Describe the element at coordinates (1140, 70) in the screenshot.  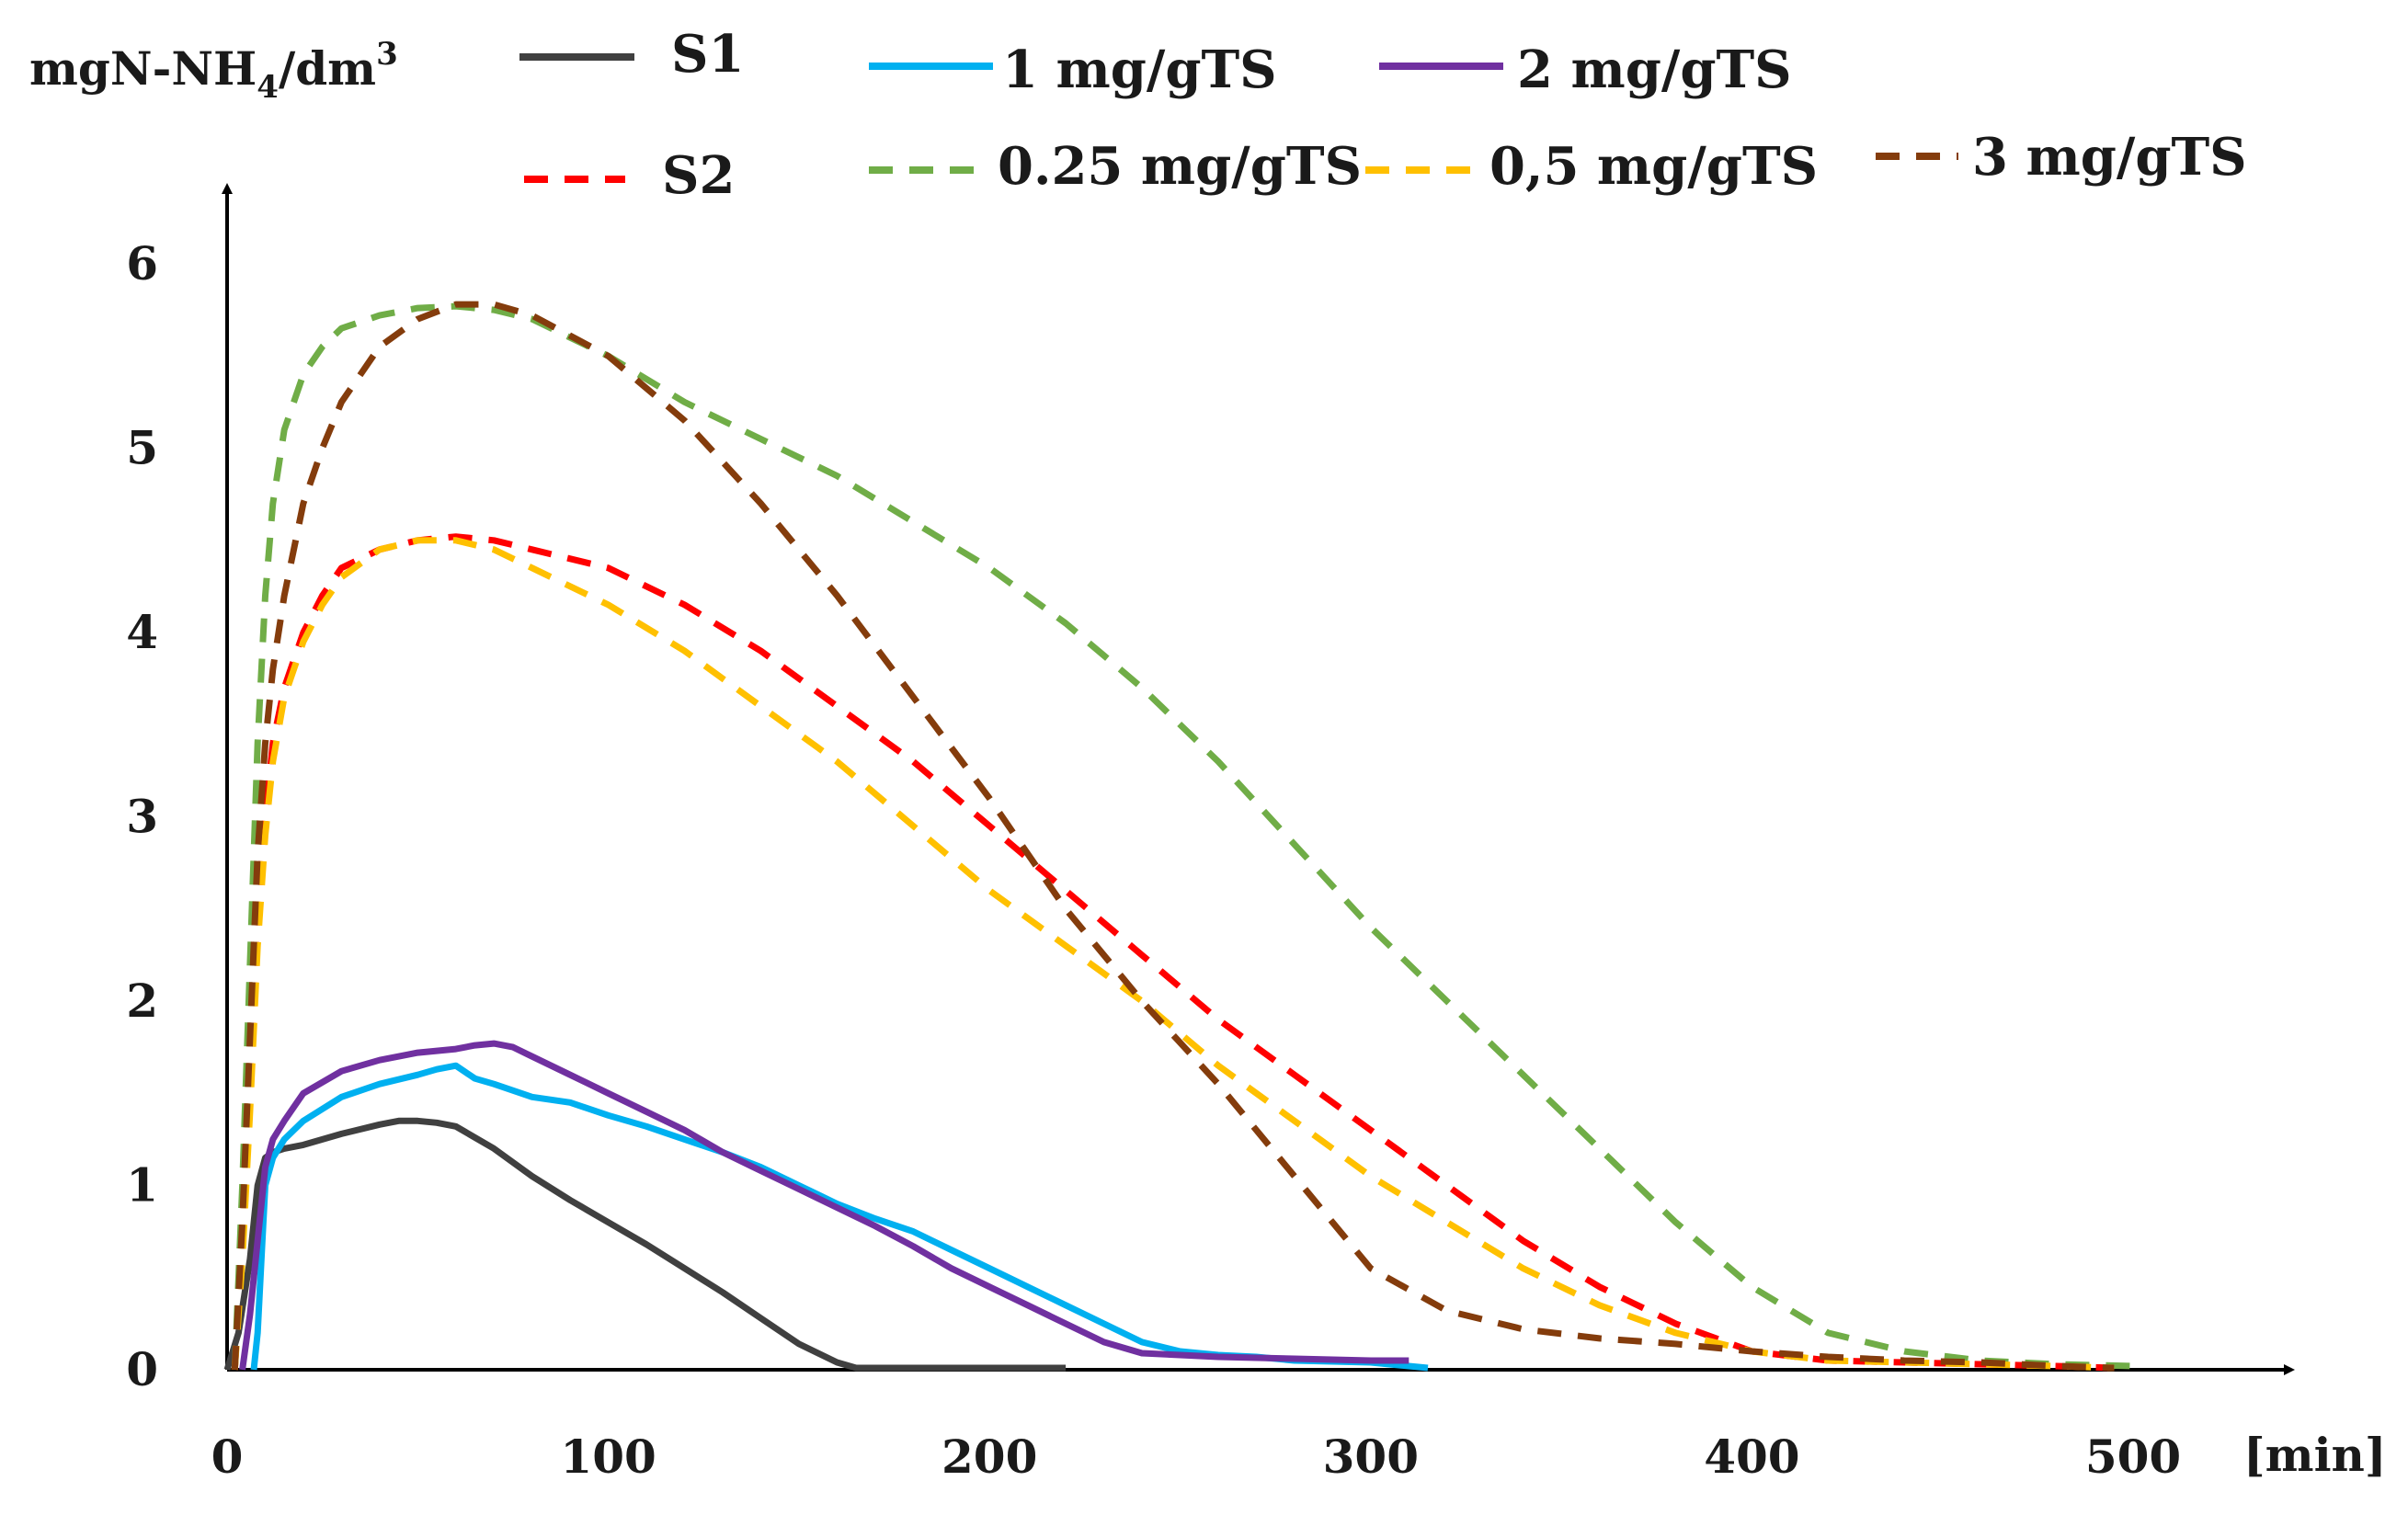
I see `legend-label: 1 mg/gTS` at that location.